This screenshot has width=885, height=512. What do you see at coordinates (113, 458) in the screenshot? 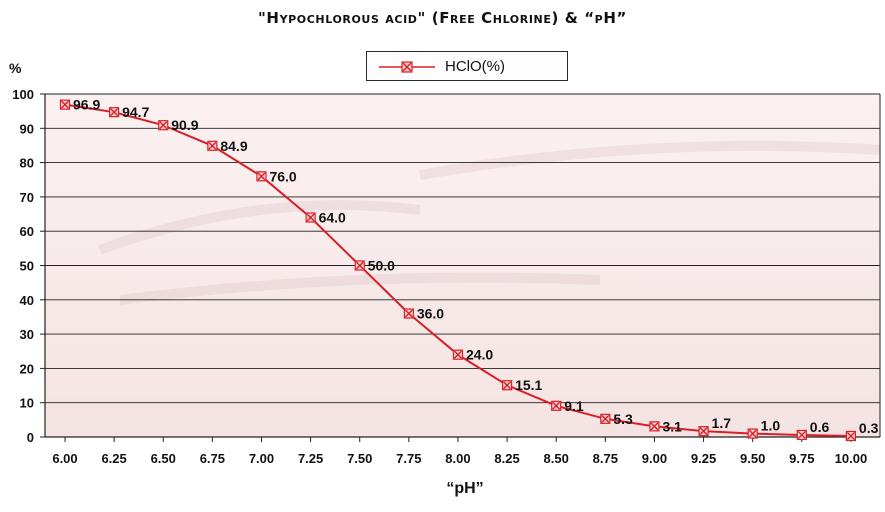
I see `x-tick-label: 6.25` at bounding box center [113, 458].